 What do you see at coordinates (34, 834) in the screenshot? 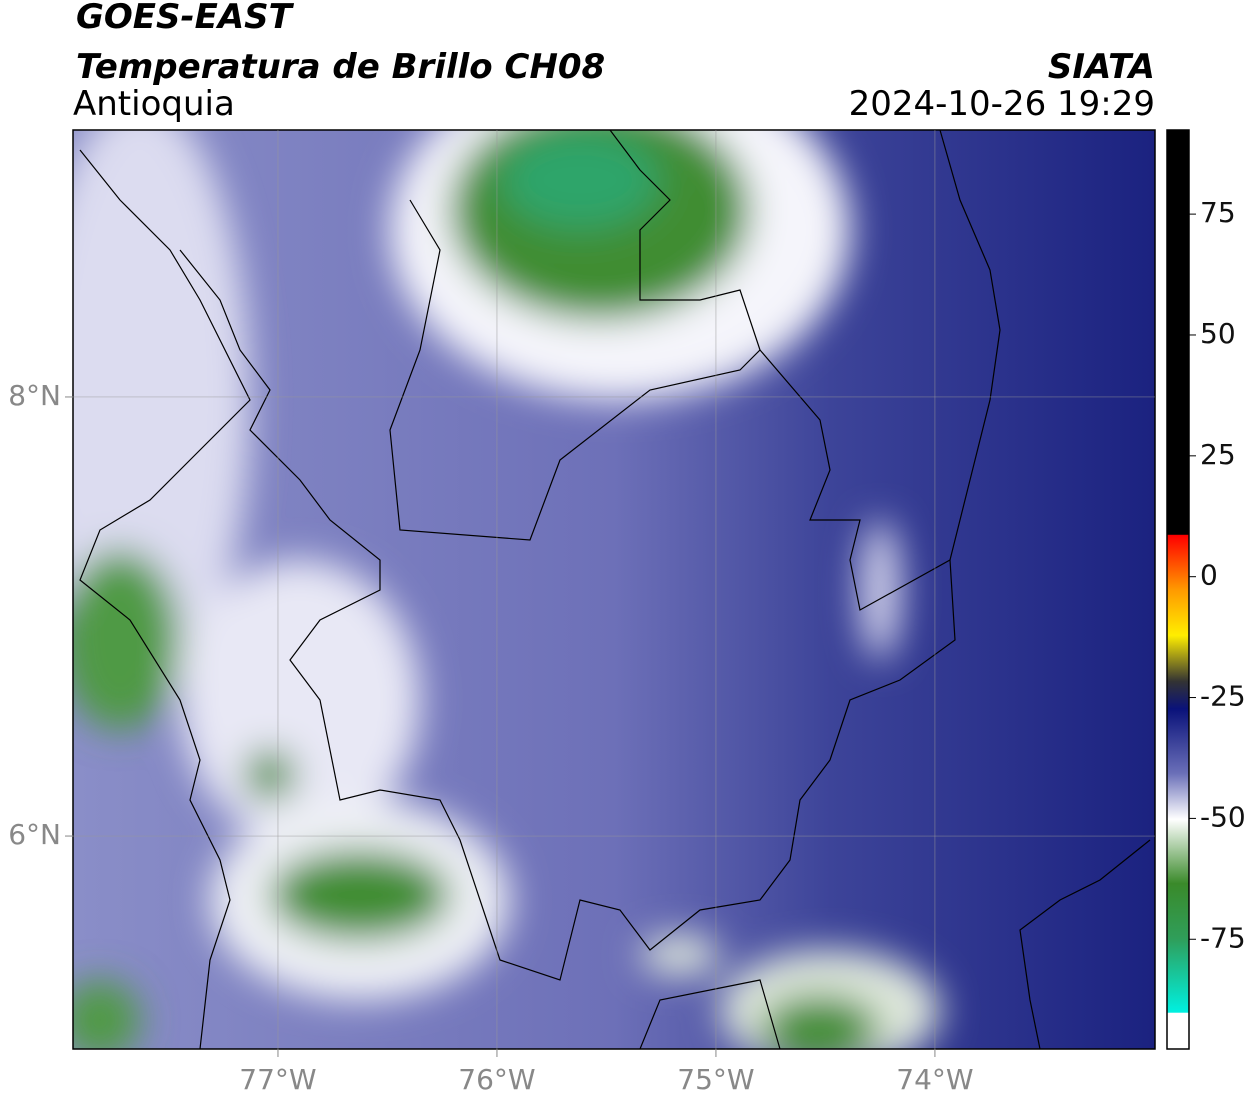
I see `lat-tick-label: 6°N` at bounding box center [34, 834].